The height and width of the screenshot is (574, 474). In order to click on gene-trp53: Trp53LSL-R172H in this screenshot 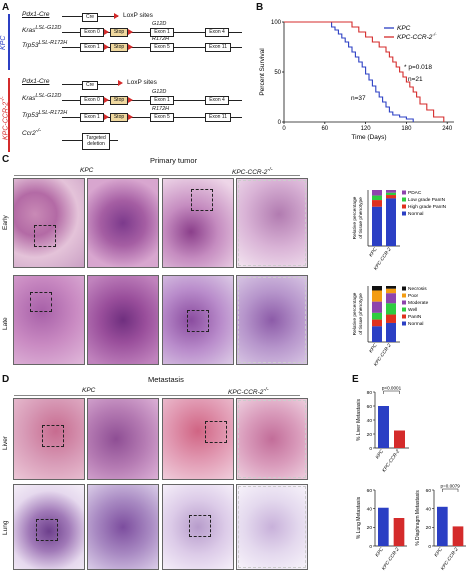, I will do `click(45, 45)`.